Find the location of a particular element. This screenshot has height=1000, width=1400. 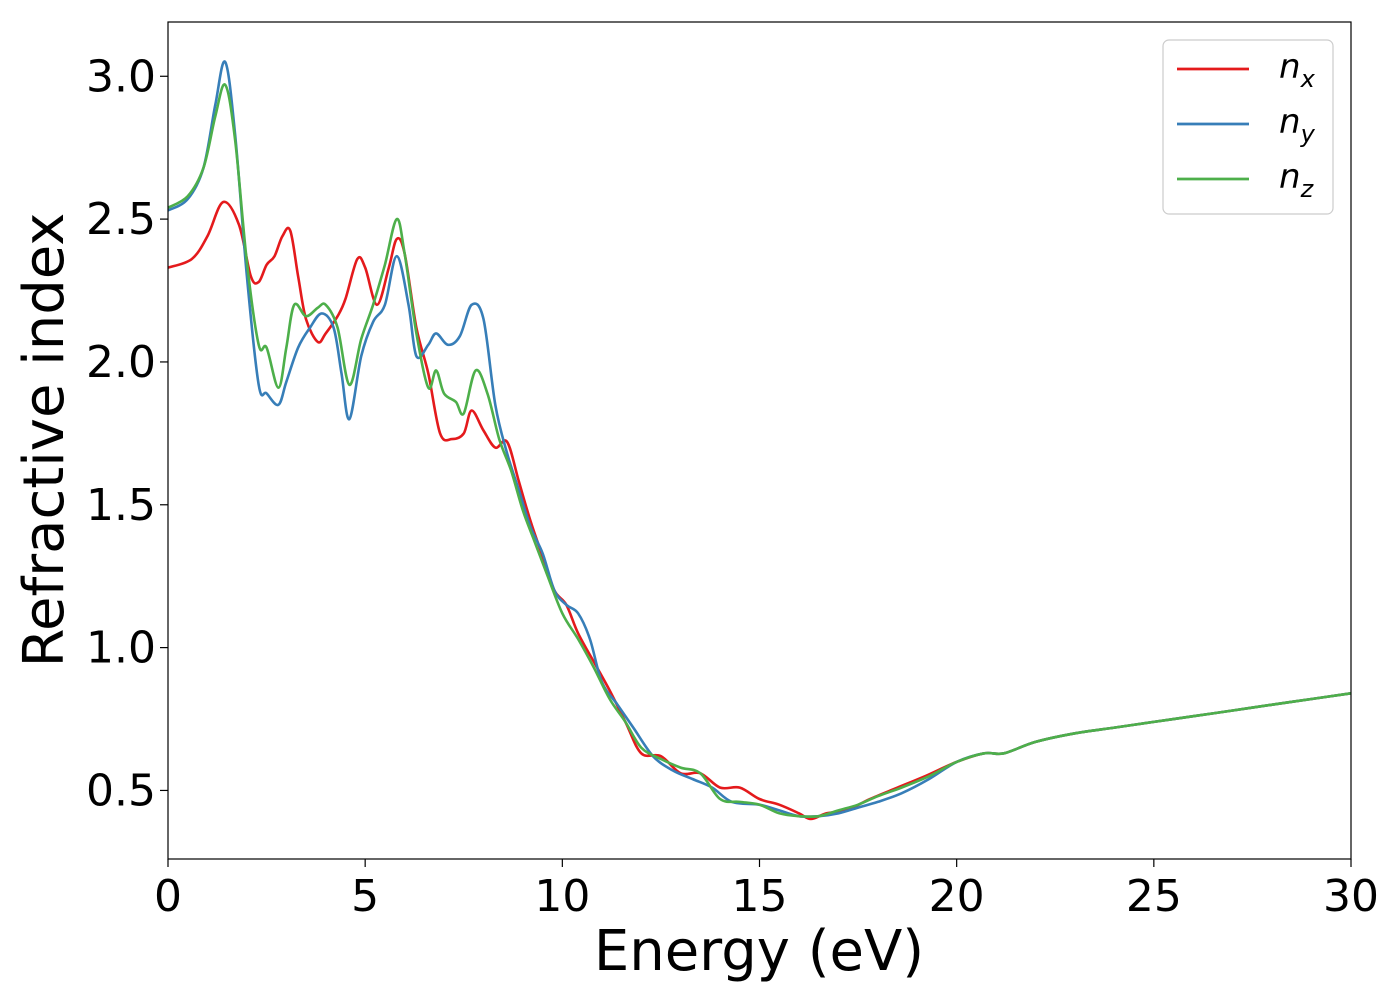

y-axis-ticks: 0.5 1.0 1.5 2.0 2.5 3.0 is located at coordinates (127, 433).